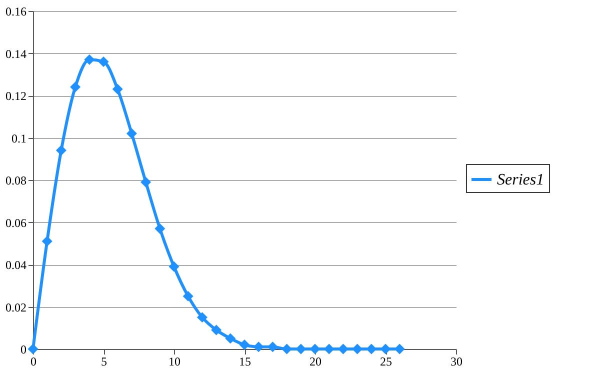 This screenshot has height=389, width=613. Describe the element at coordinates (245, 361) in the screenshot. I see `x-tick-label: 15` at that location.